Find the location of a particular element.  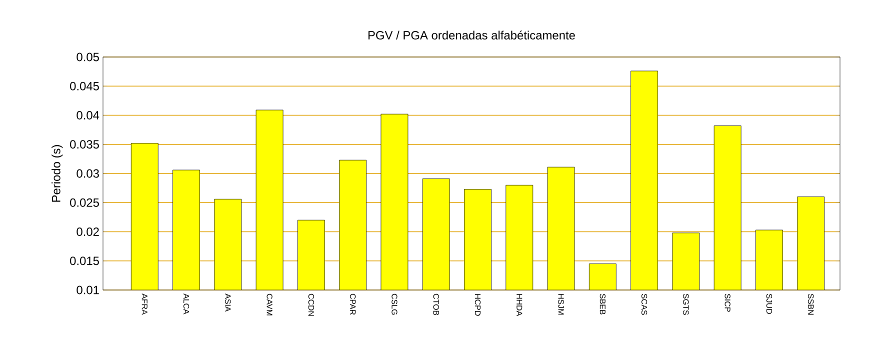

y-tick-label: 0.035 is located at coordinates (84, 144).